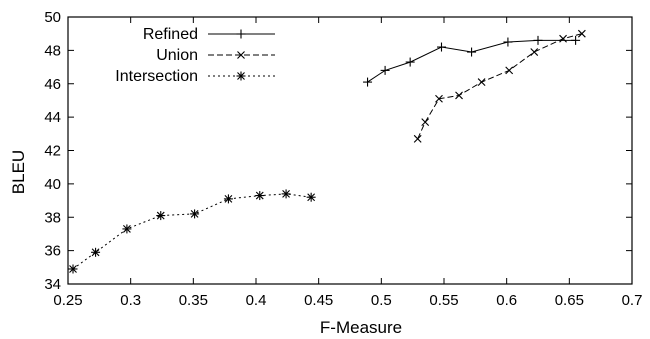  I want to click on y-tick-label: 48, so click(52, 50).